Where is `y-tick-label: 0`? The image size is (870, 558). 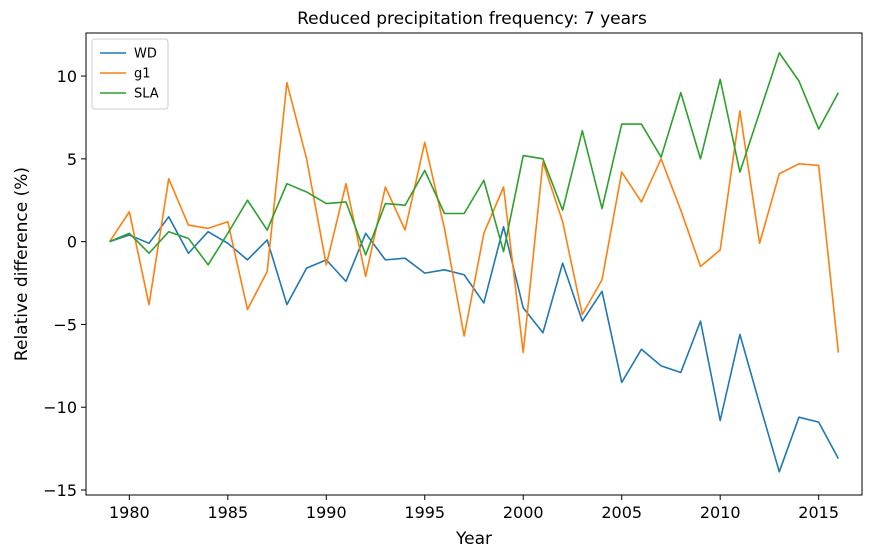
y-tick-label: 0 is located at coordinates (72, 242).